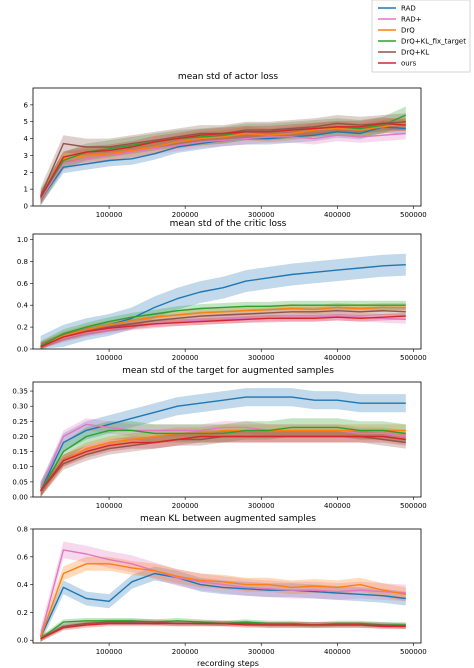 Image resolution: width=474 pixels, height=668 pixels. What do you see at coordinates (23, 284) in the screenshot?
I see `panel-2-ytick-label-4: 0.6` at bounding box center [23, 284].